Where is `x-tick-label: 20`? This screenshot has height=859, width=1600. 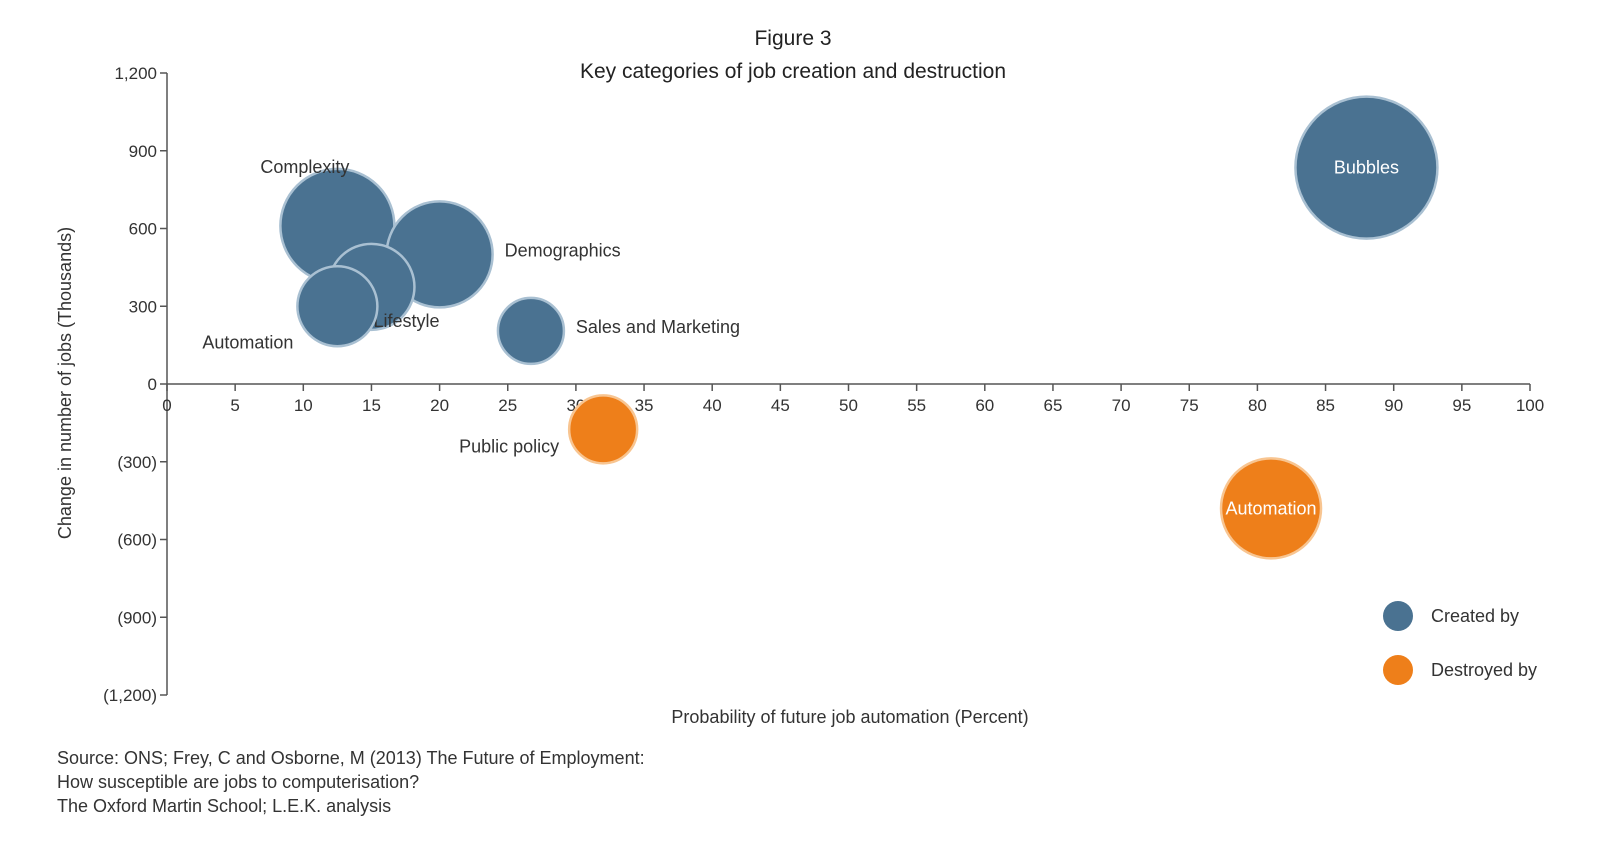
x-tick-label: 20 is located at coordinates (439, 405).